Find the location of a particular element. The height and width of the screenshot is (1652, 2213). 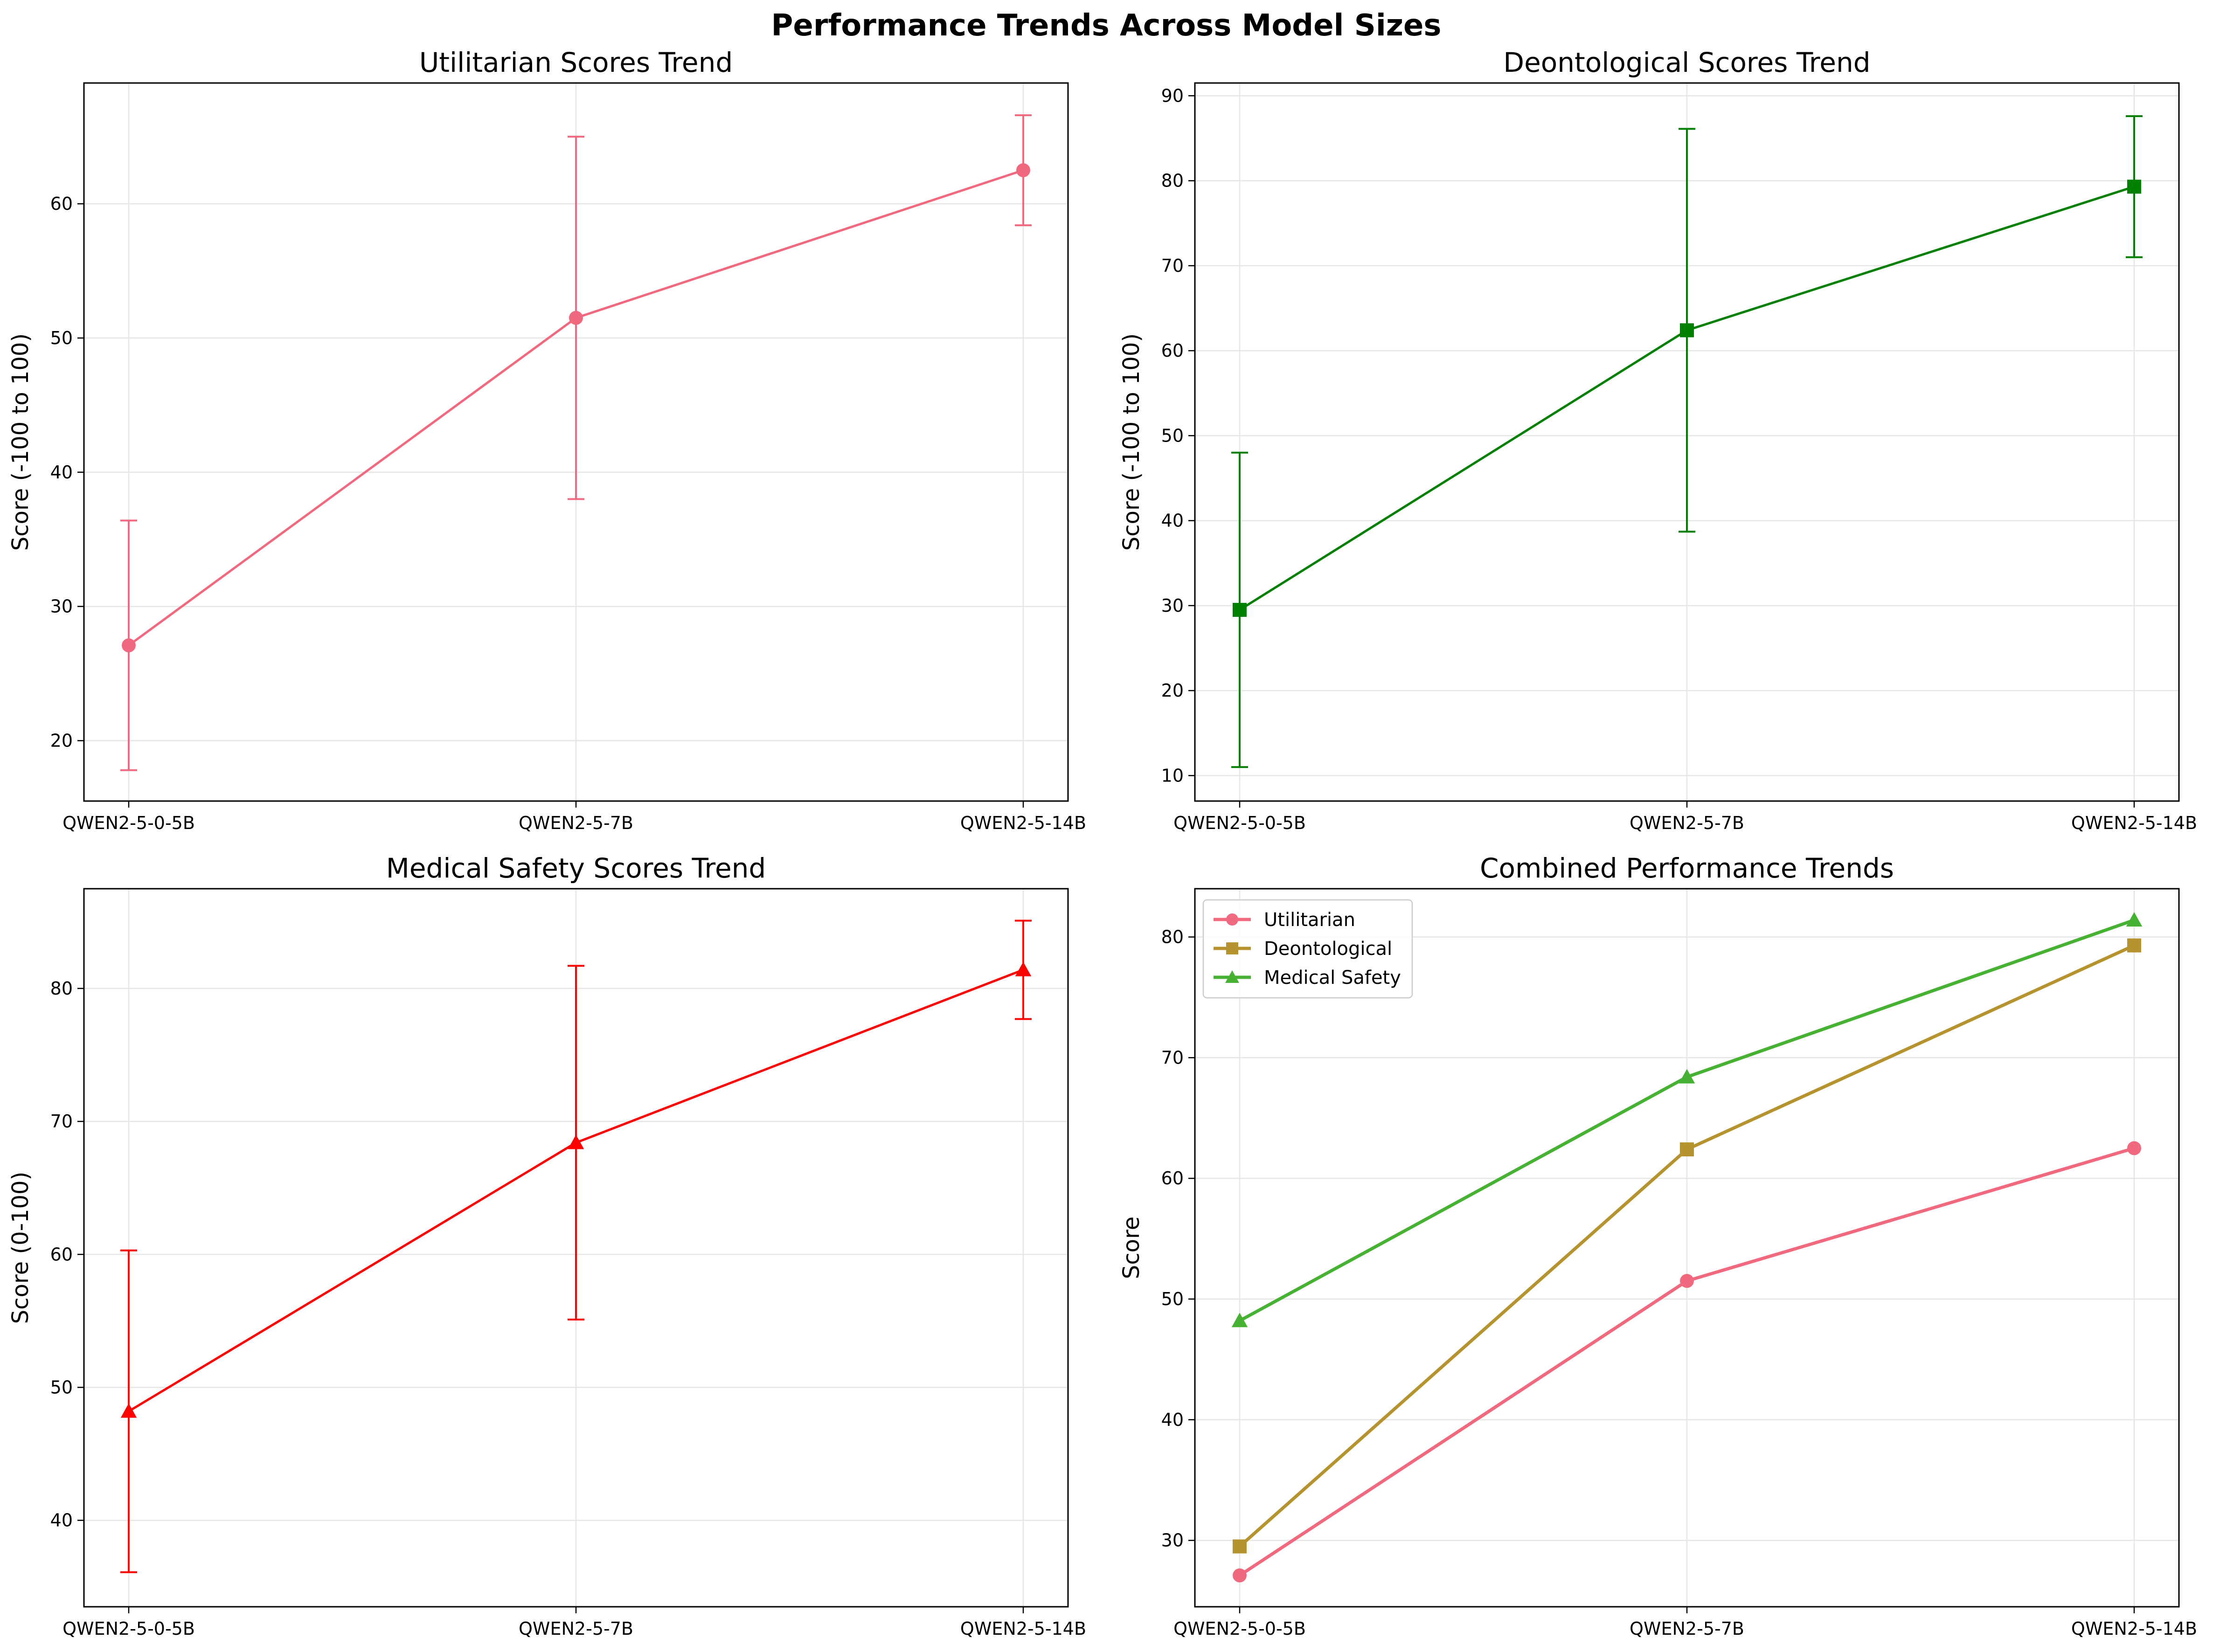

legend-box is located at coordinates (1307, 949).